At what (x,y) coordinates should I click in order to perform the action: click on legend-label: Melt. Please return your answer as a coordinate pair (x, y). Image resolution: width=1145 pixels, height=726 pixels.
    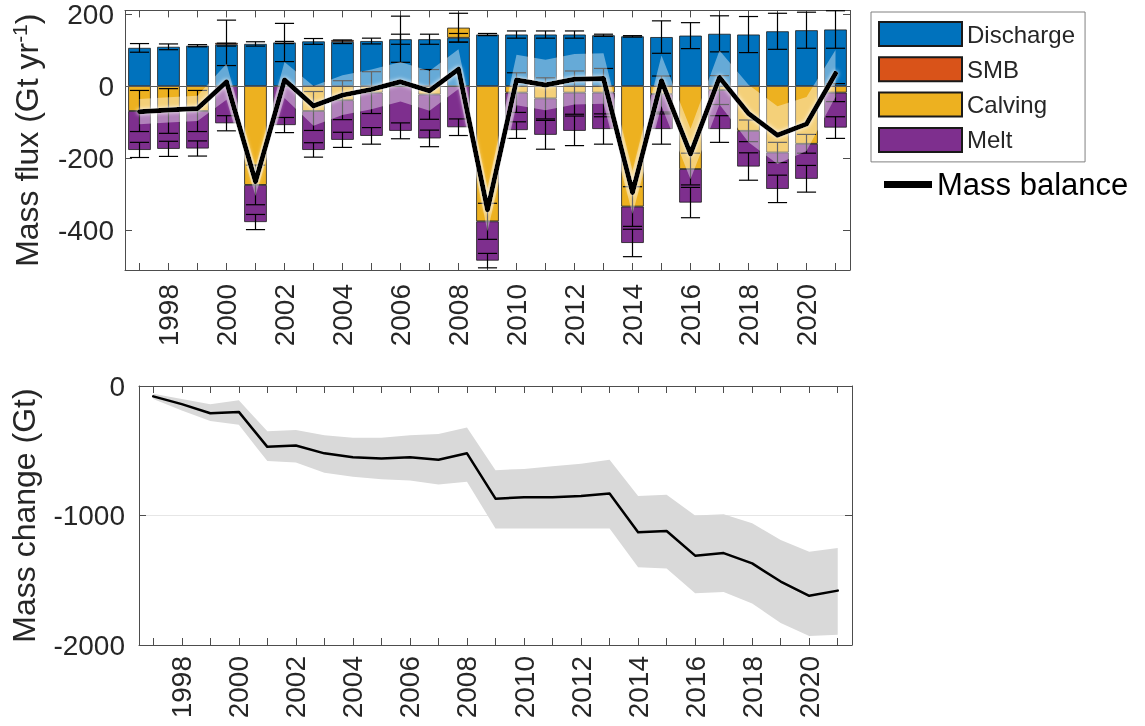
    Looking at the image, I should click on (990, 140).